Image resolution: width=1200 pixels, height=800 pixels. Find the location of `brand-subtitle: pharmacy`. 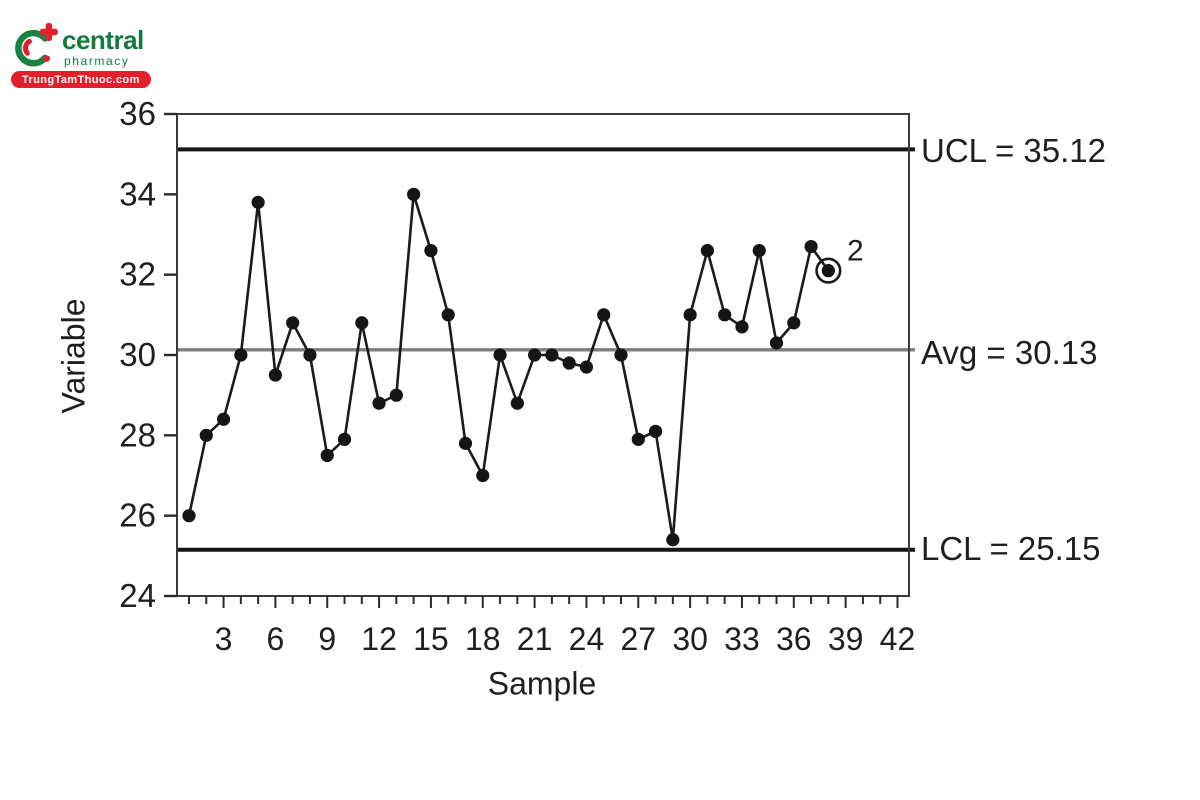

brand-subtitle: pharmacy is located at coordinates (97, 61).